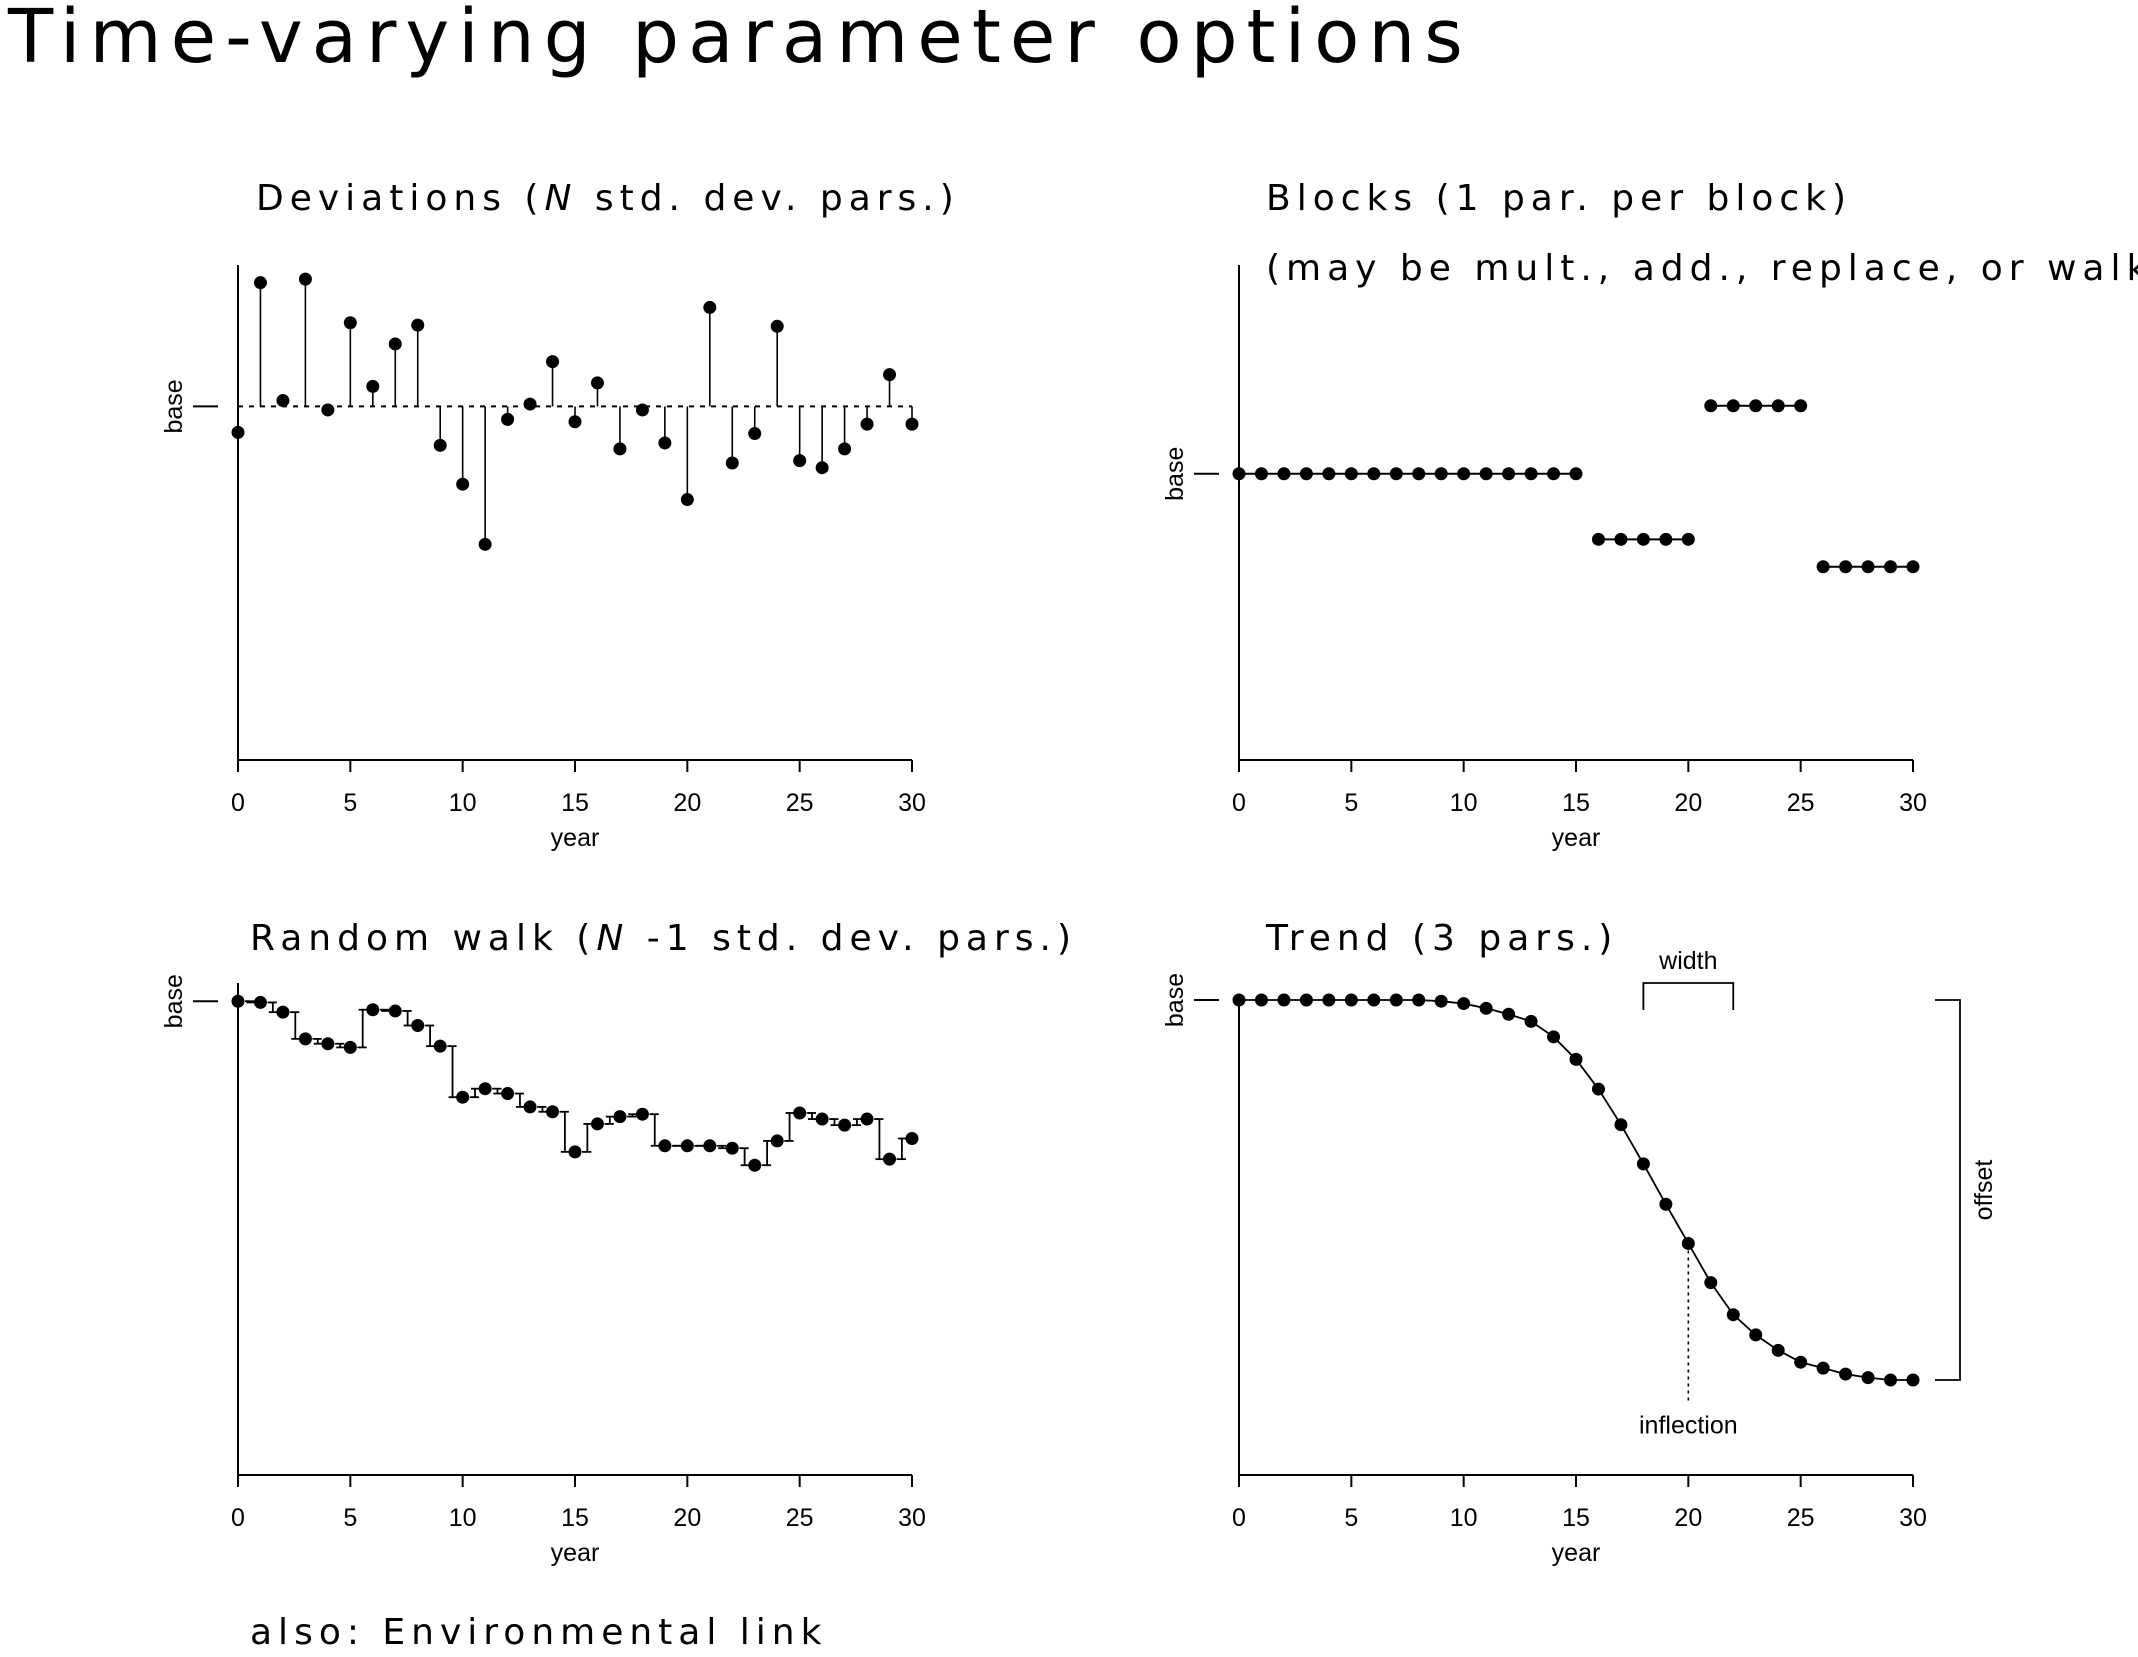 This screenshot has height=1657, width=2138. I want to click on panel-title-deviations: Deviations (N std. dev. pars.), so click(608, 198).